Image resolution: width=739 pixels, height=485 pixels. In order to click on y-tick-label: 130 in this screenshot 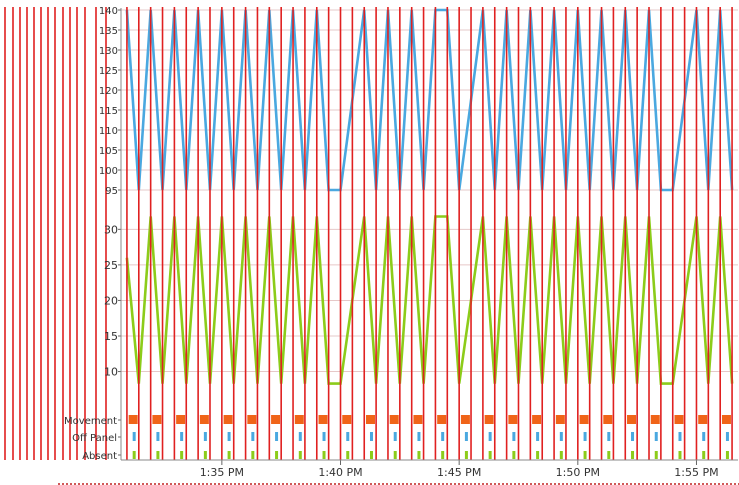, I will do `click(108, 51)`.